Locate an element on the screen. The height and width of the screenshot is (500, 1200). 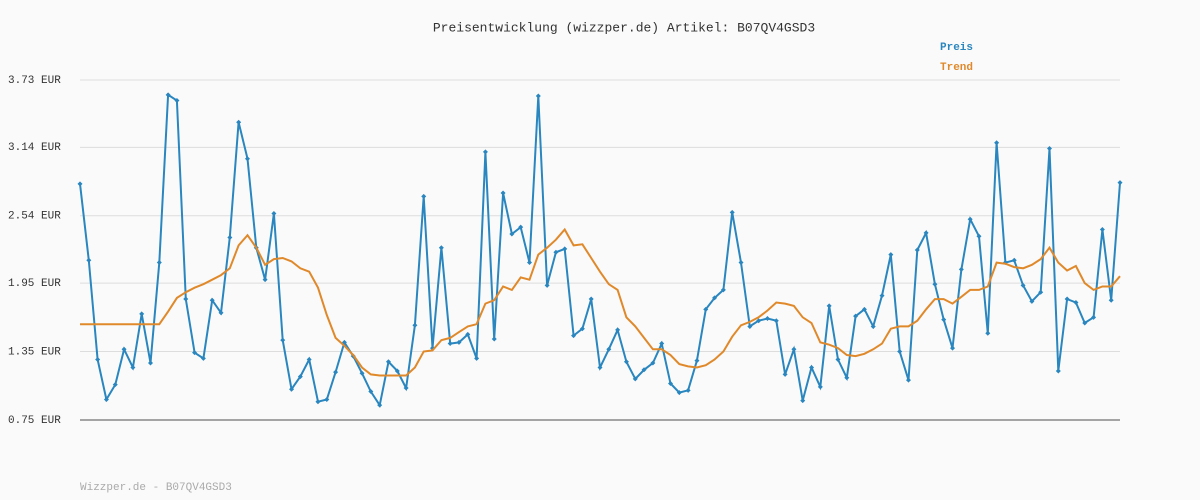
legend-label: Trend is located at coordinates (956, 68).